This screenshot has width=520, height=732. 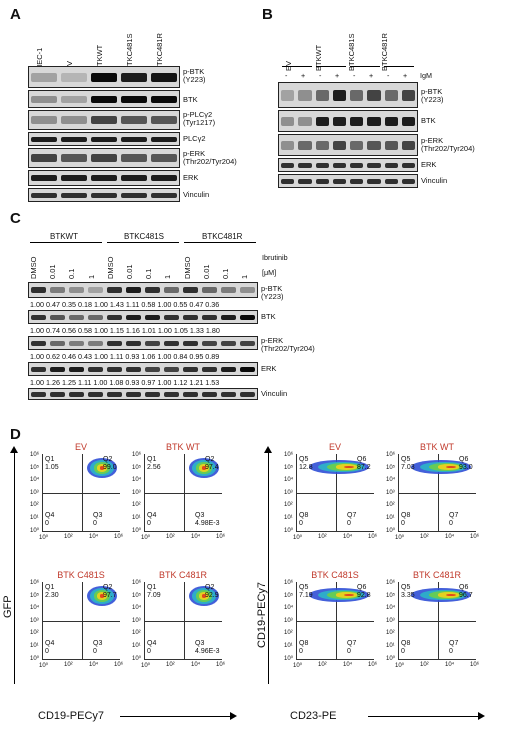 What do you see at coordinates (466, 595) in the screenshot?
I see `quadrant-value: 96.7` at bounding box center [466, 595].